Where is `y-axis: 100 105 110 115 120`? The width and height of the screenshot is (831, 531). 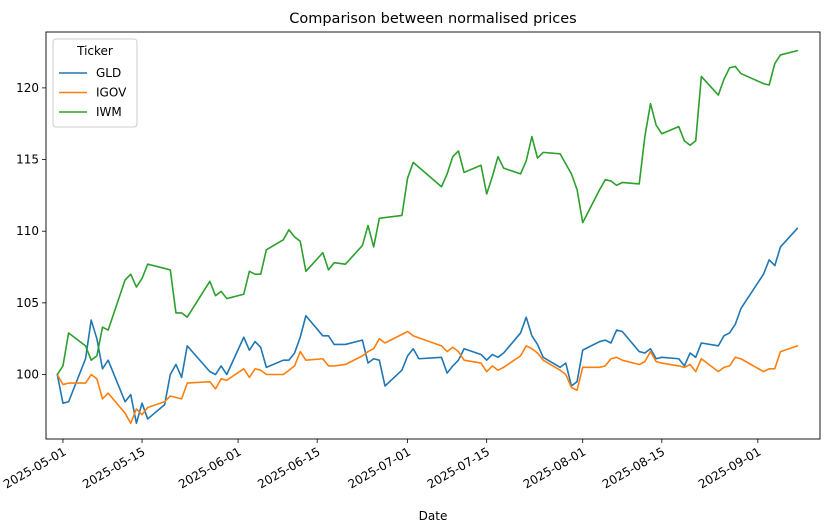 y-axis: 100 105 110 115 120 is located at coordinates (31, 231).